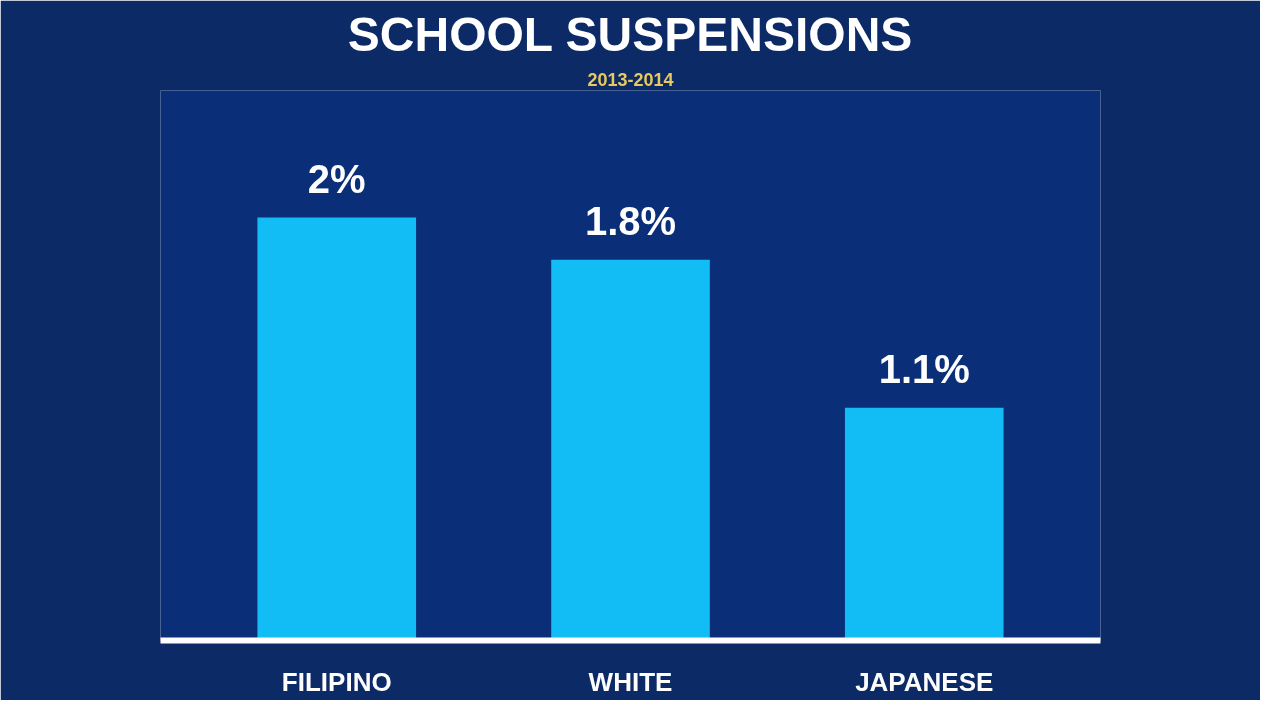  I want to click on x-tick-label: JAPANESE, so click(924, 681).